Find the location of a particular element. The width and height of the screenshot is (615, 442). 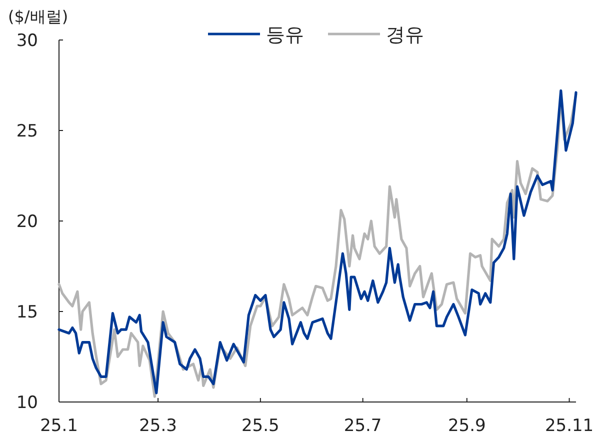

x-tick-label: 25.11 is located at coordinates (569, 426).